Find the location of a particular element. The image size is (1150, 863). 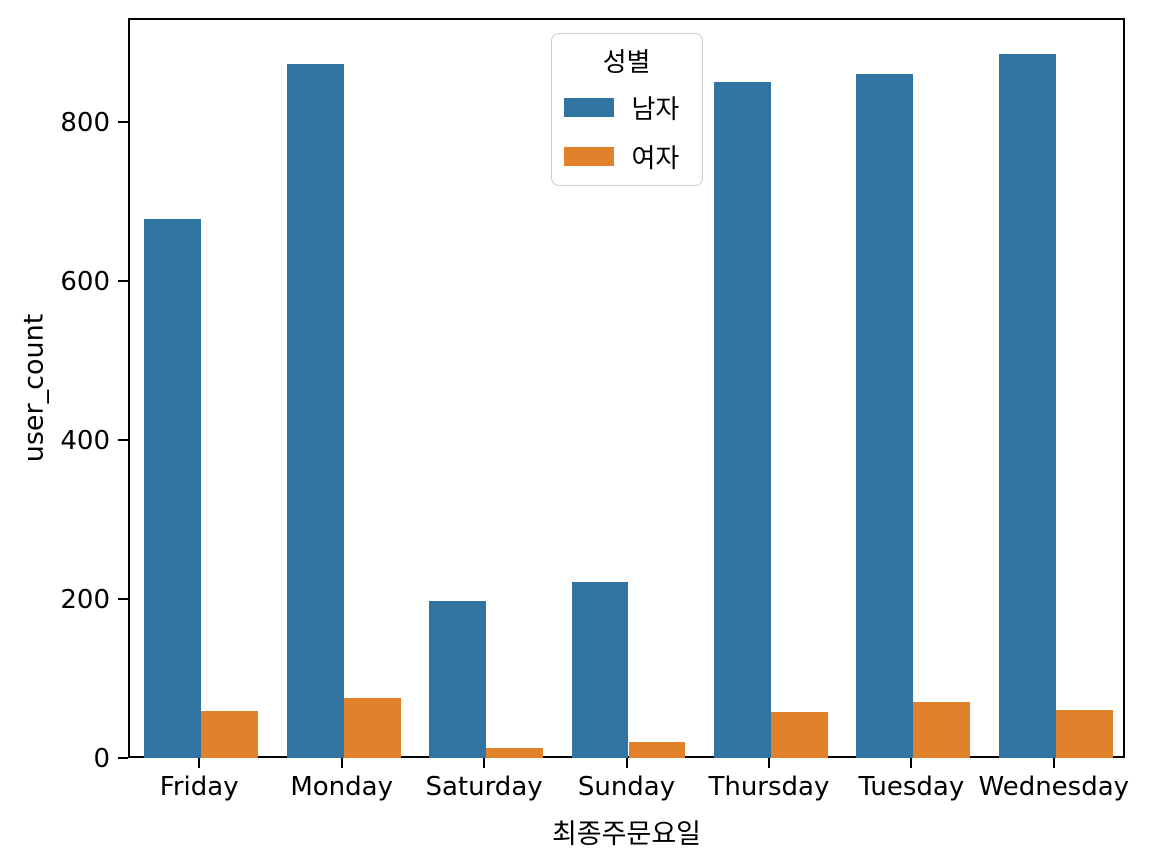

y-tick-label: 600 is located at coordinates (85, 282).